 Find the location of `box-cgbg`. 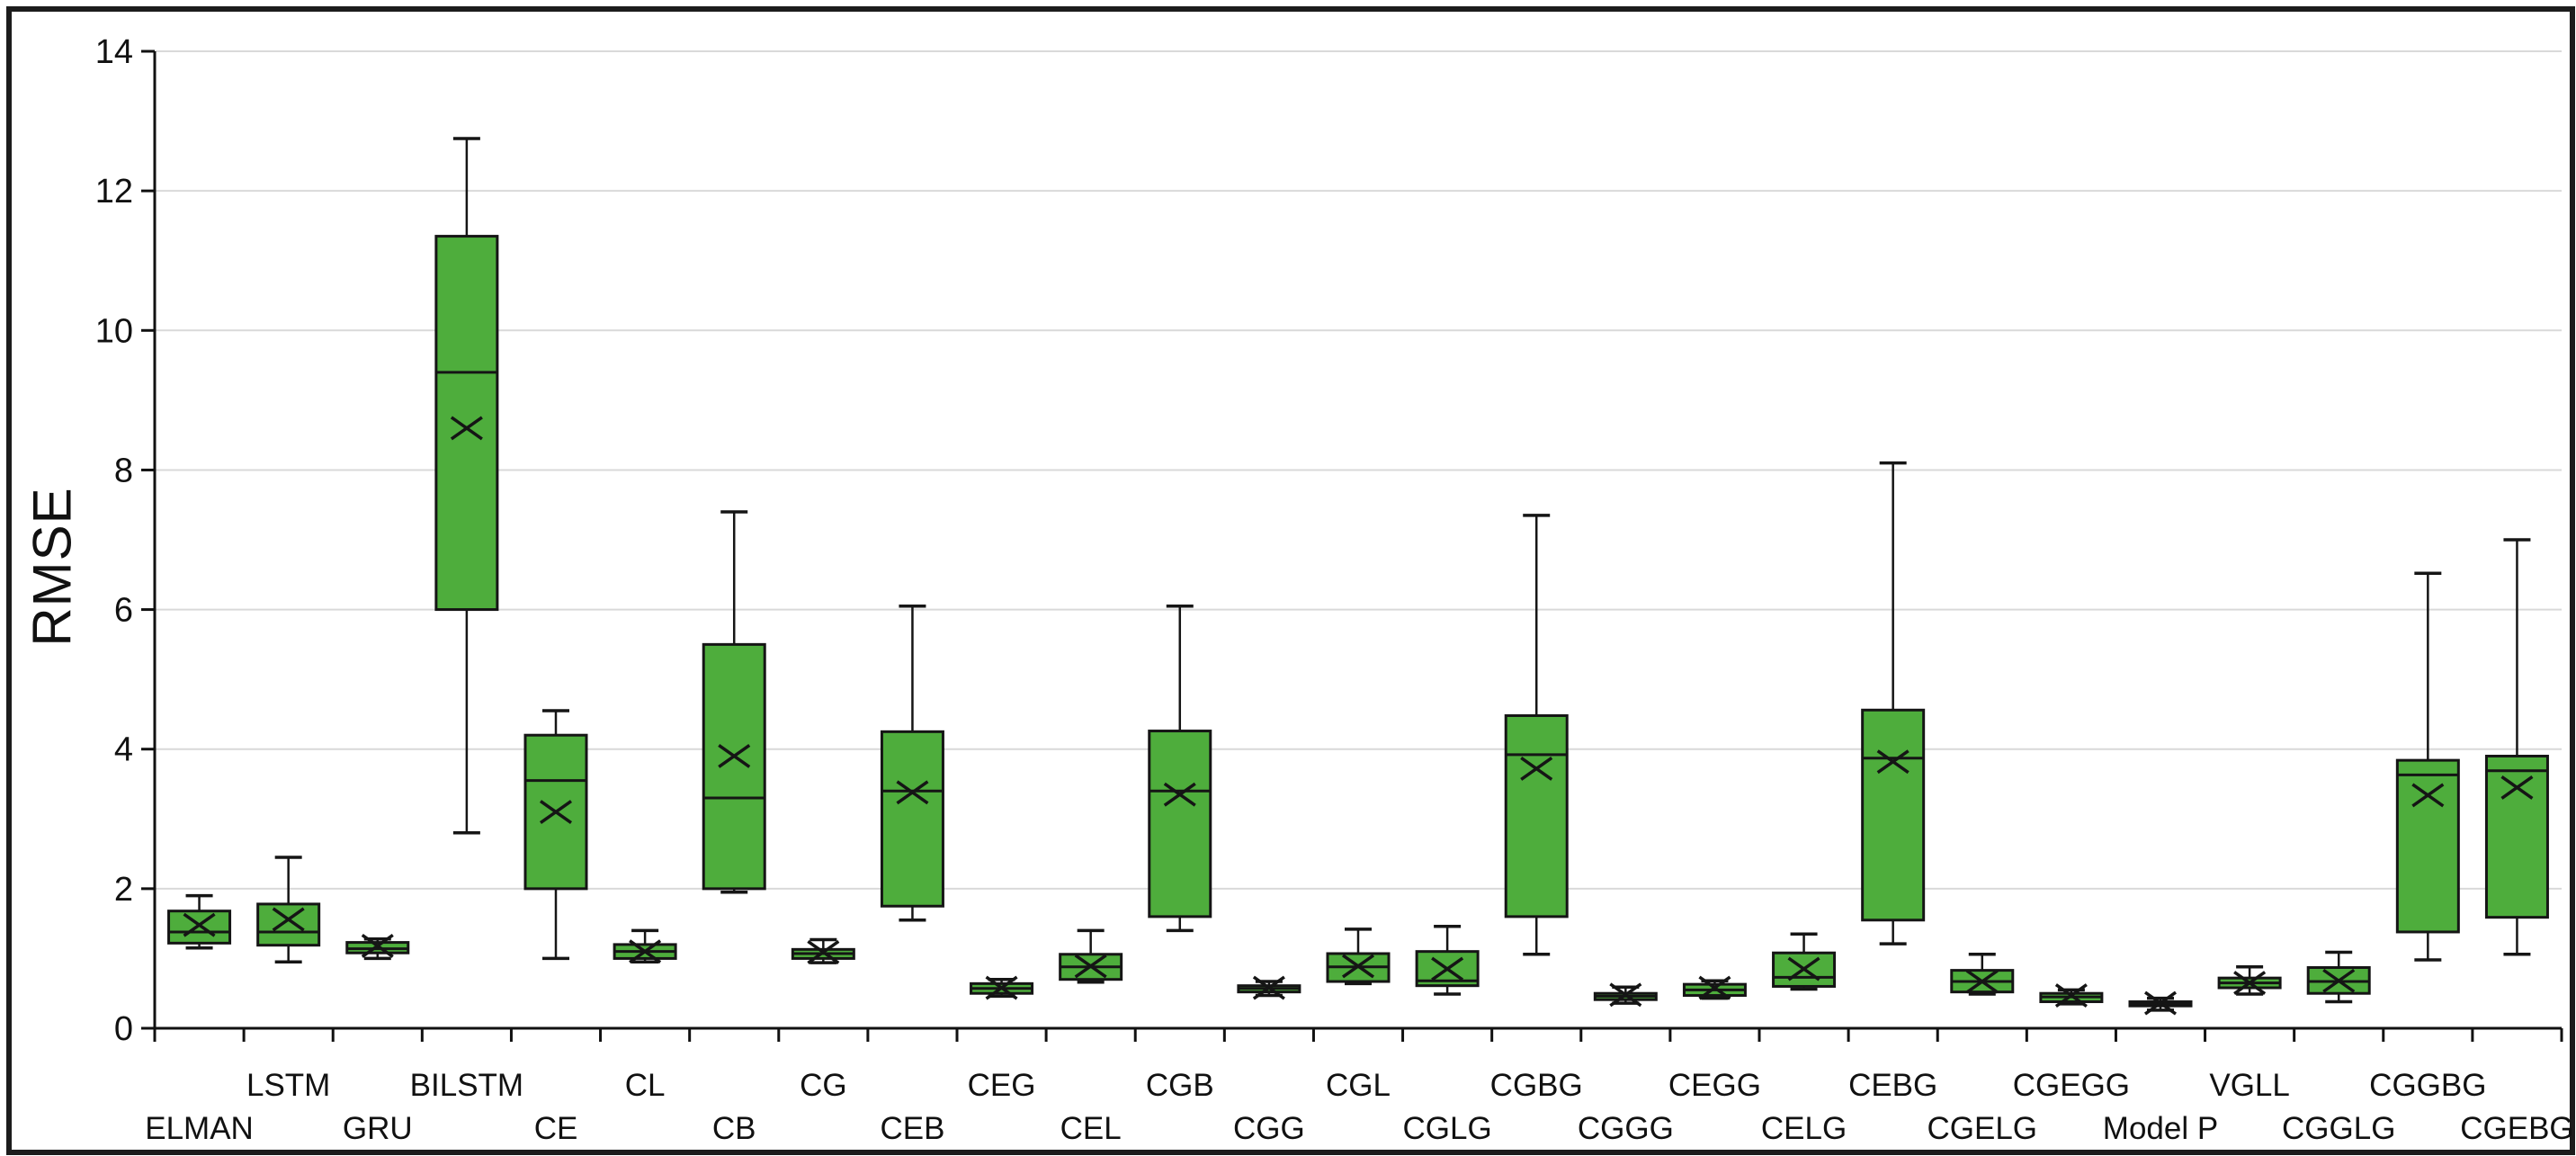

box-cgbg is located at coordinates (1536, 735).